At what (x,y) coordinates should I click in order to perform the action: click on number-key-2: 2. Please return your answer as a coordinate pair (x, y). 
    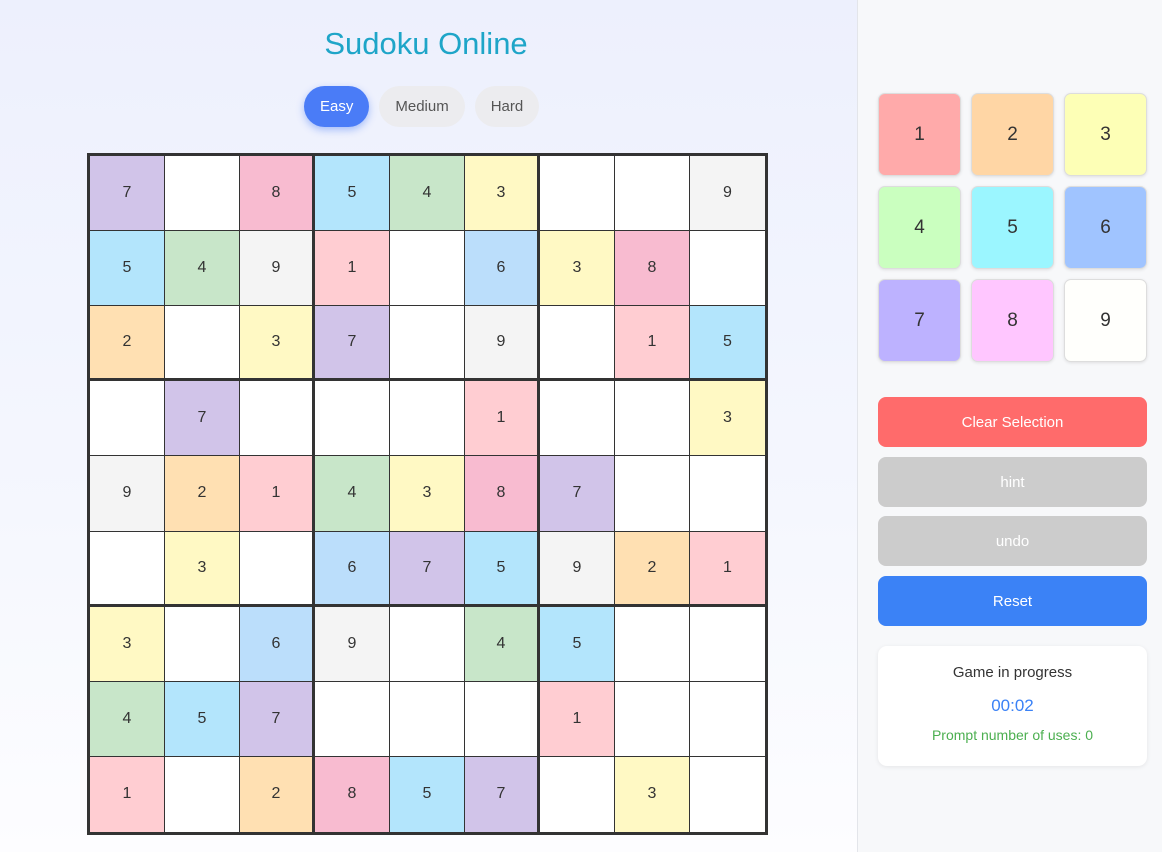
    Looking at the image, I should click on (1012, 134).